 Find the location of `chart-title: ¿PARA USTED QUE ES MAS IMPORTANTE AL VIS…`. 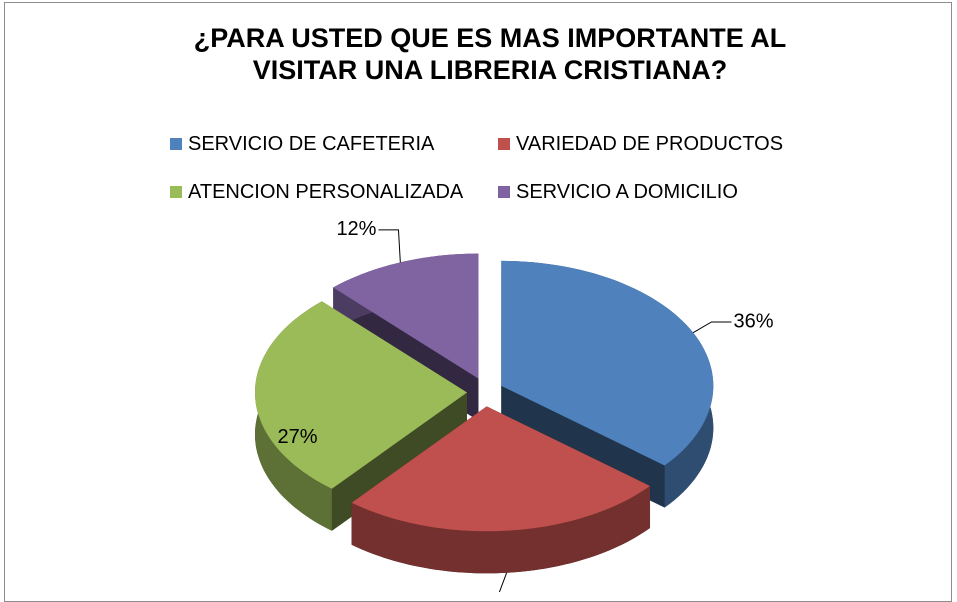

chart-title: ¿PARA USTED QUE ES MAS IMPORTANTE AL VIS… is located at coordinates (490, 54).